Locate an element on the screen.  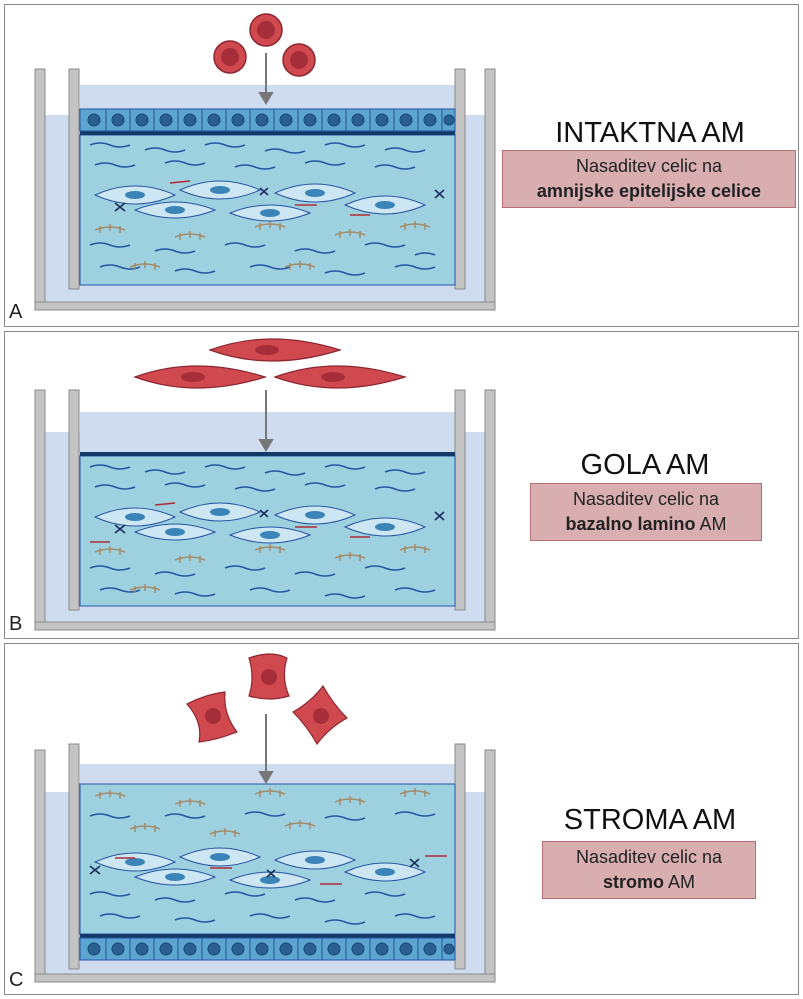
seeded-cells-b is located at coordinates (270, 363).